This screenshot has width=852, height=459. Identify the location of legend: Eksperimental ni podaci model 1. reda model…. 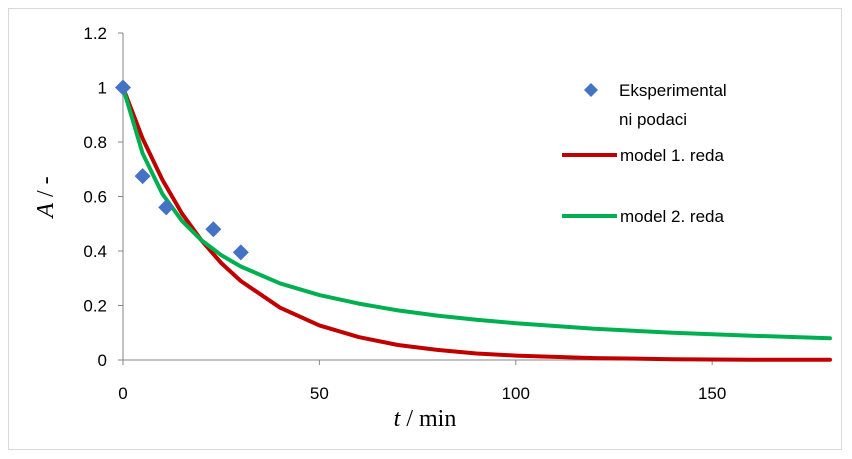
(644, 153).